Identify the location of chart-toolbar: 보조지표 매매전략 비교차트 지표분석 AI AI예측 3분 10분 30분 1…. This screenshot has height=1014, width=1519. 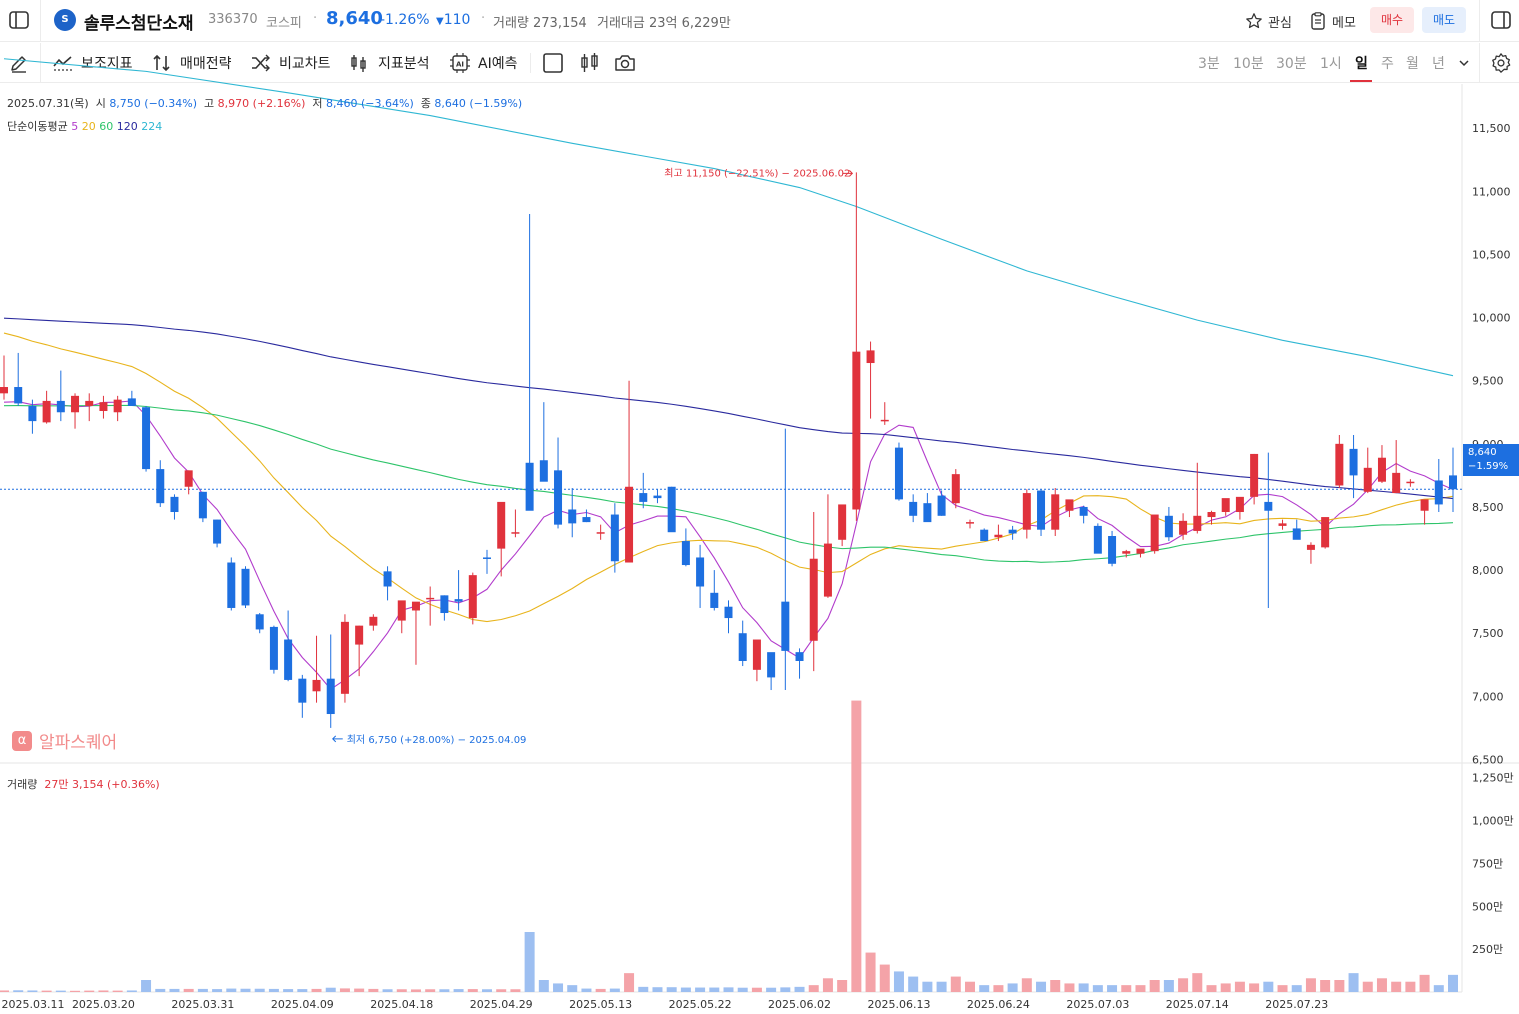
(759, 63).